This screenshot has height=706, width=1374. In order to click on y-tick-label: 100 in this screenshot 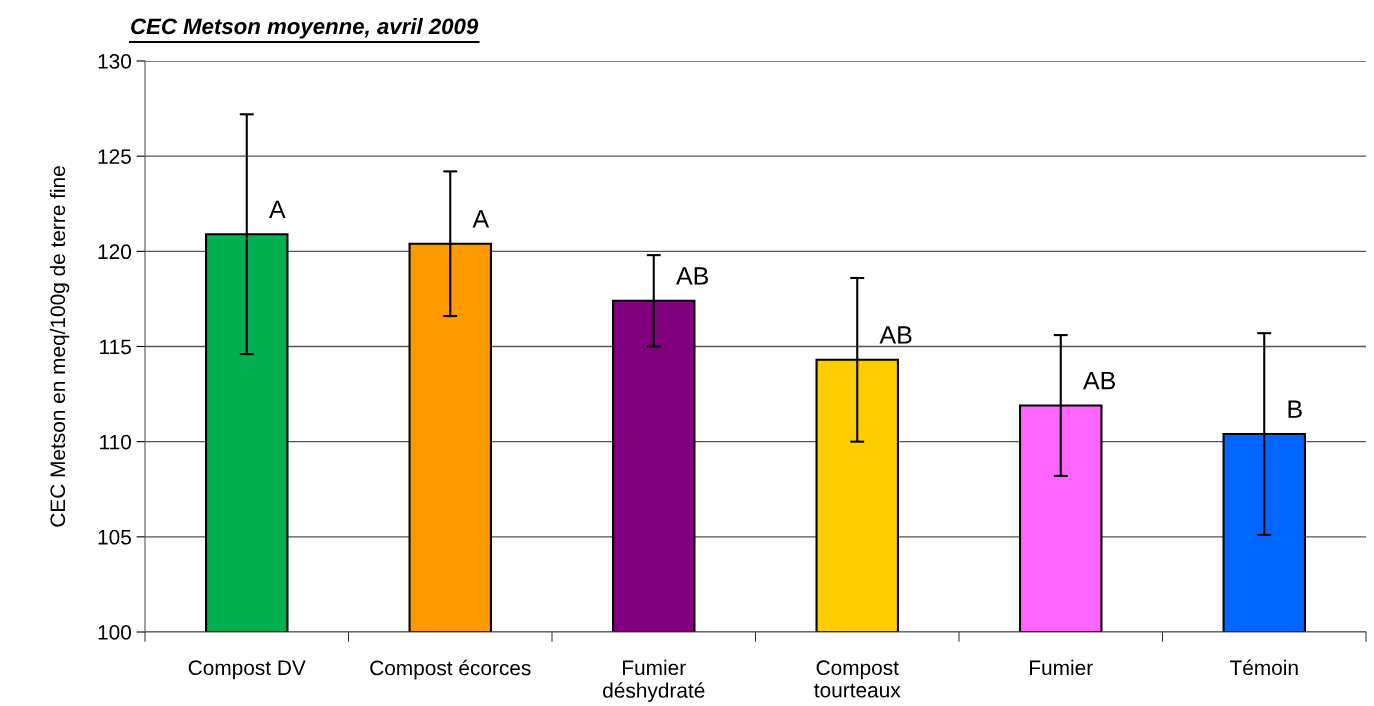, I will do `click(114, 632)`.